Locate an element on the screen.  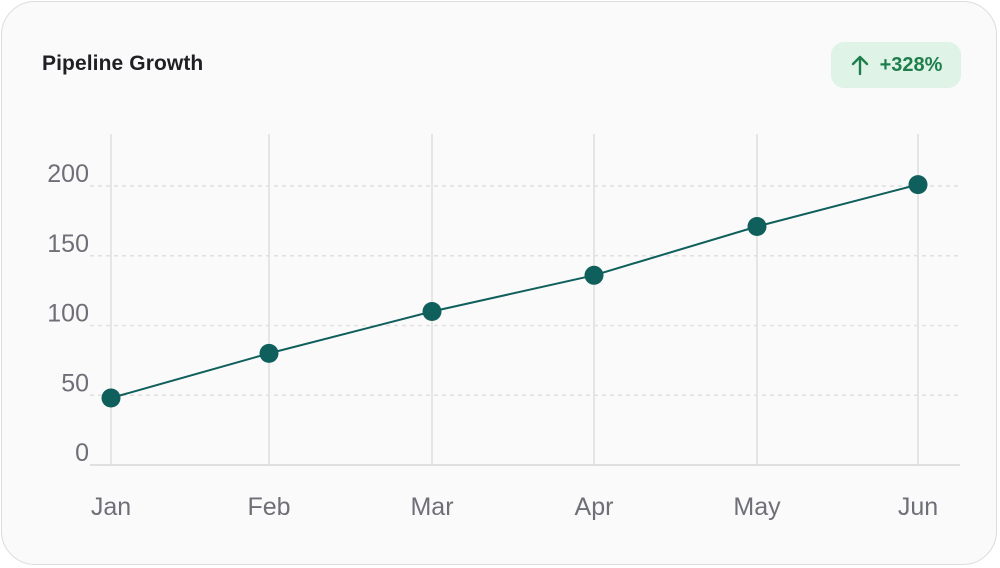
growth-badge: +328% is located at coordinates (896, 65).